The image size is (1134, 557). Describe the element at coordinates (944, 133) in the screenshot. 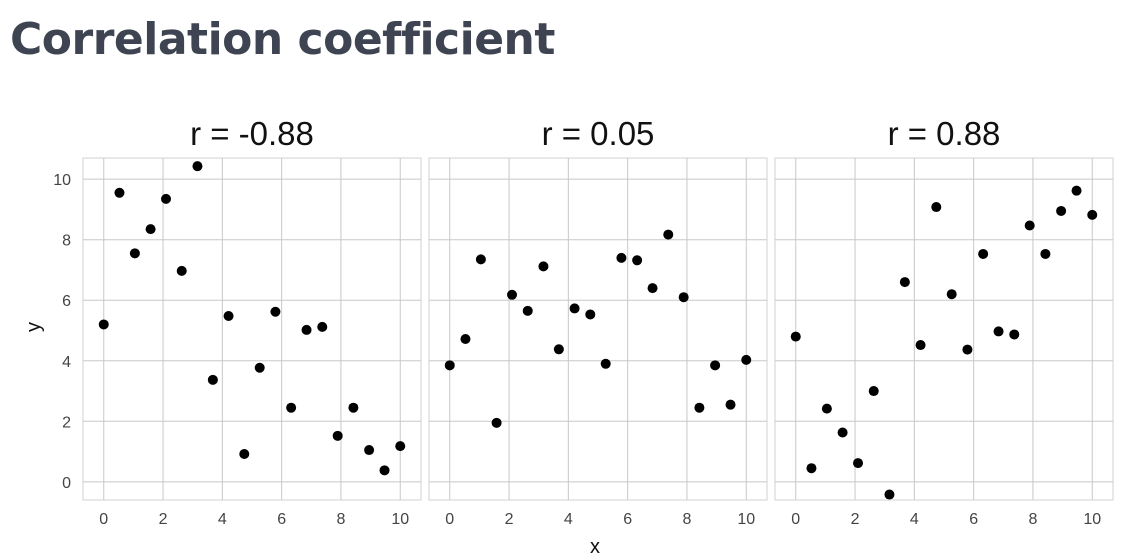

I see `panel-title: r = 0.88` at that location.